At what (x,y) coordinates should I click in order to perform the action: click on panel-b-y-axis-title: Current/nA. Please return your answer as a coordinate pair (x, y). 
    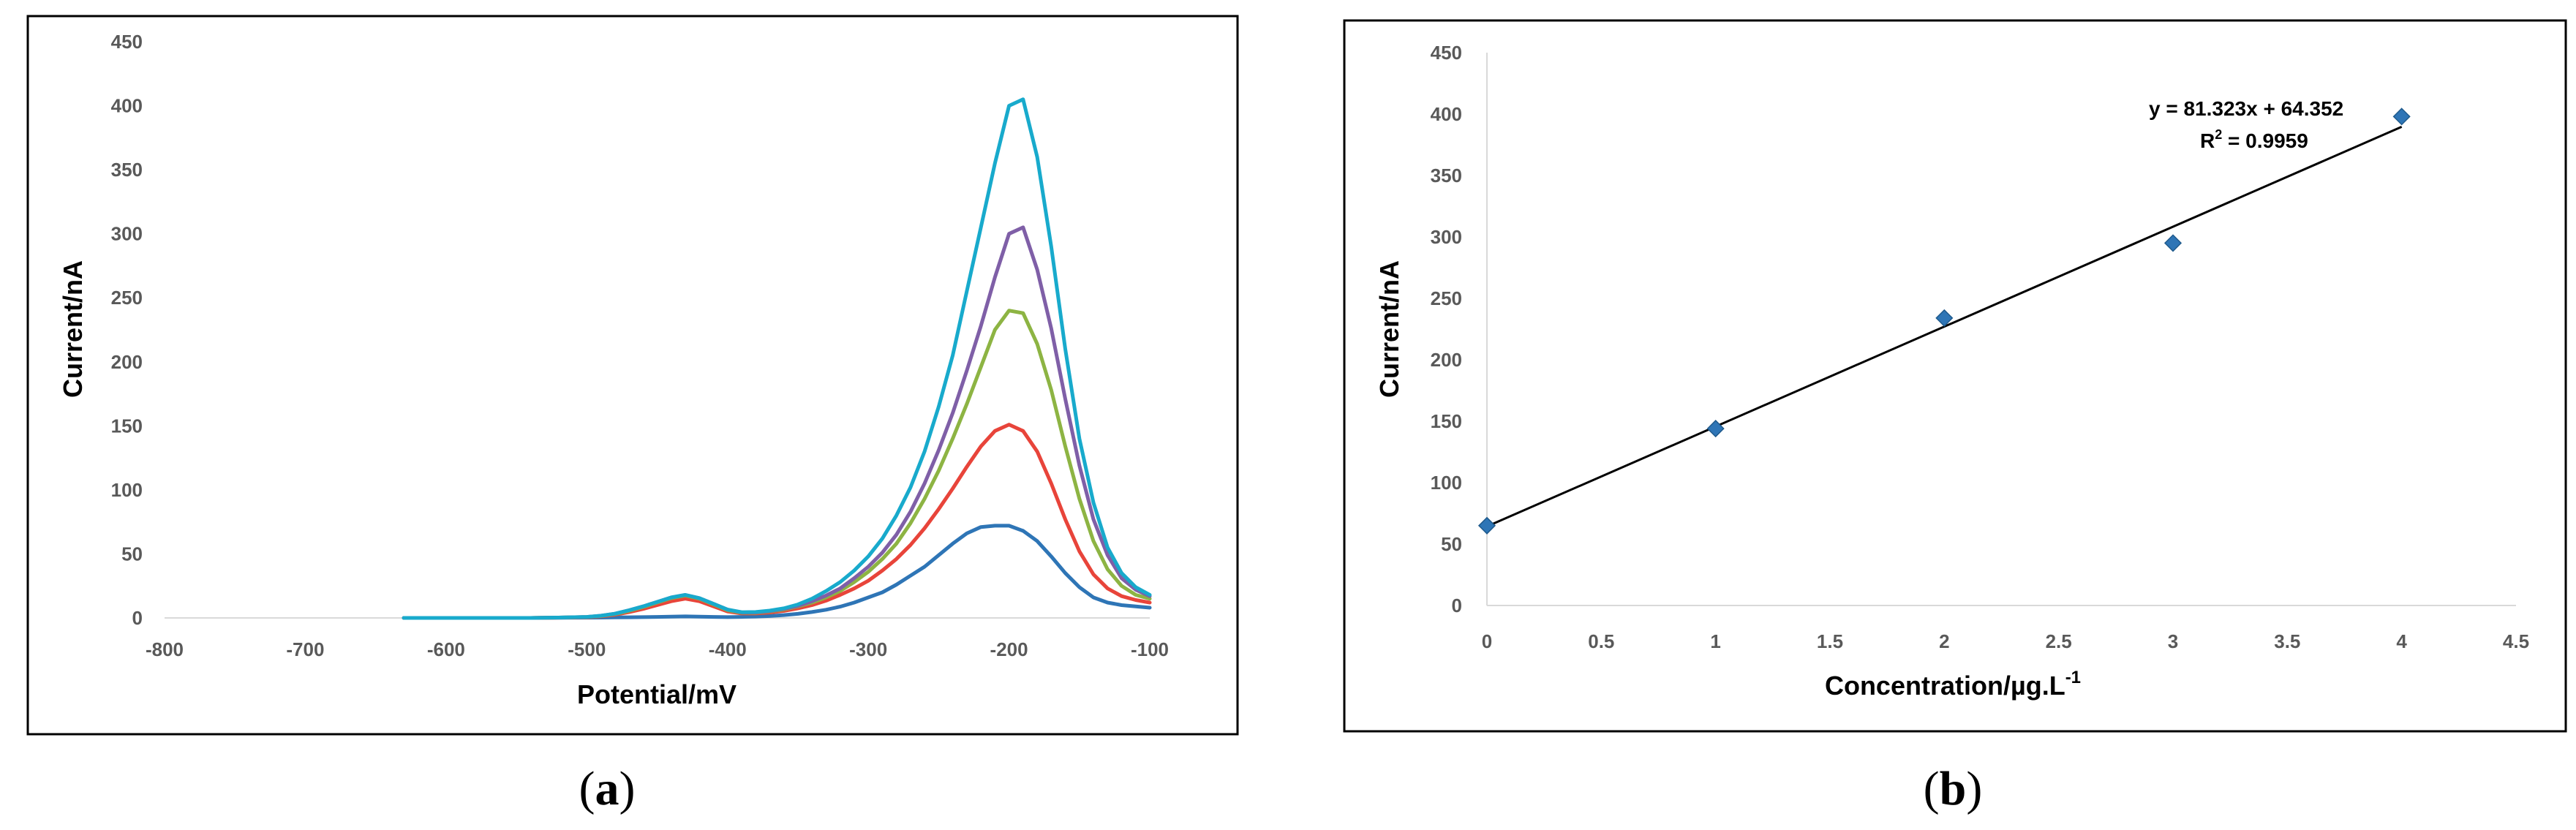
    Looking at the image, I should click on (1389, 329).